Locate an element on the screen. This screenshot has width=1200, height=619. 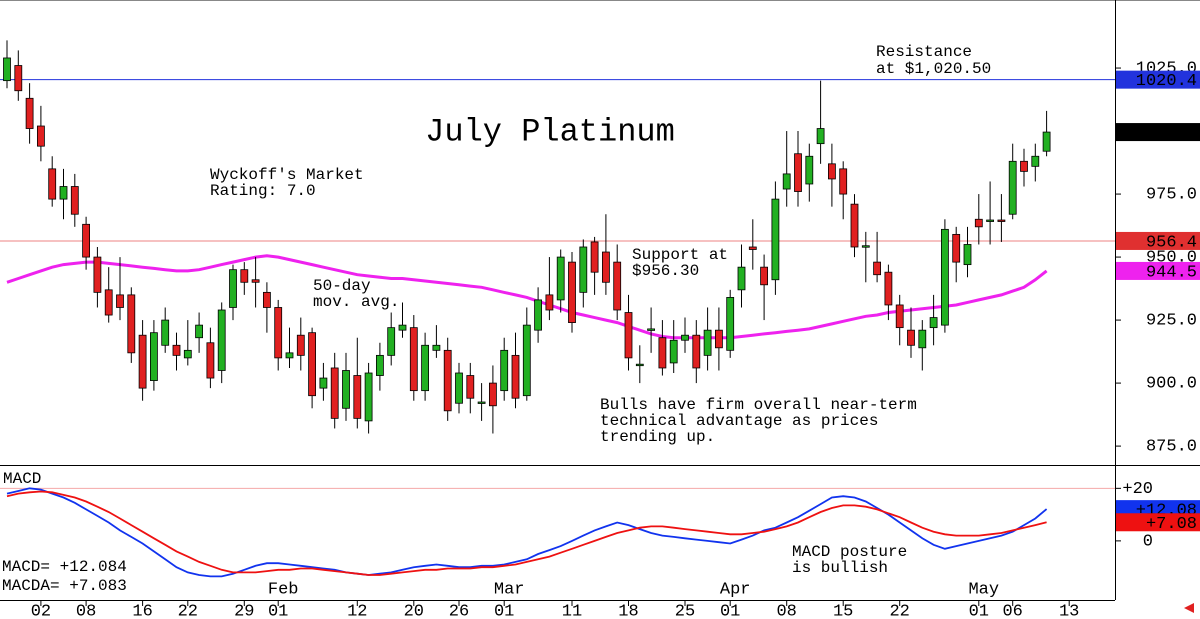
value-box-label: 1020.4 is located at coordinates (1166, 81).